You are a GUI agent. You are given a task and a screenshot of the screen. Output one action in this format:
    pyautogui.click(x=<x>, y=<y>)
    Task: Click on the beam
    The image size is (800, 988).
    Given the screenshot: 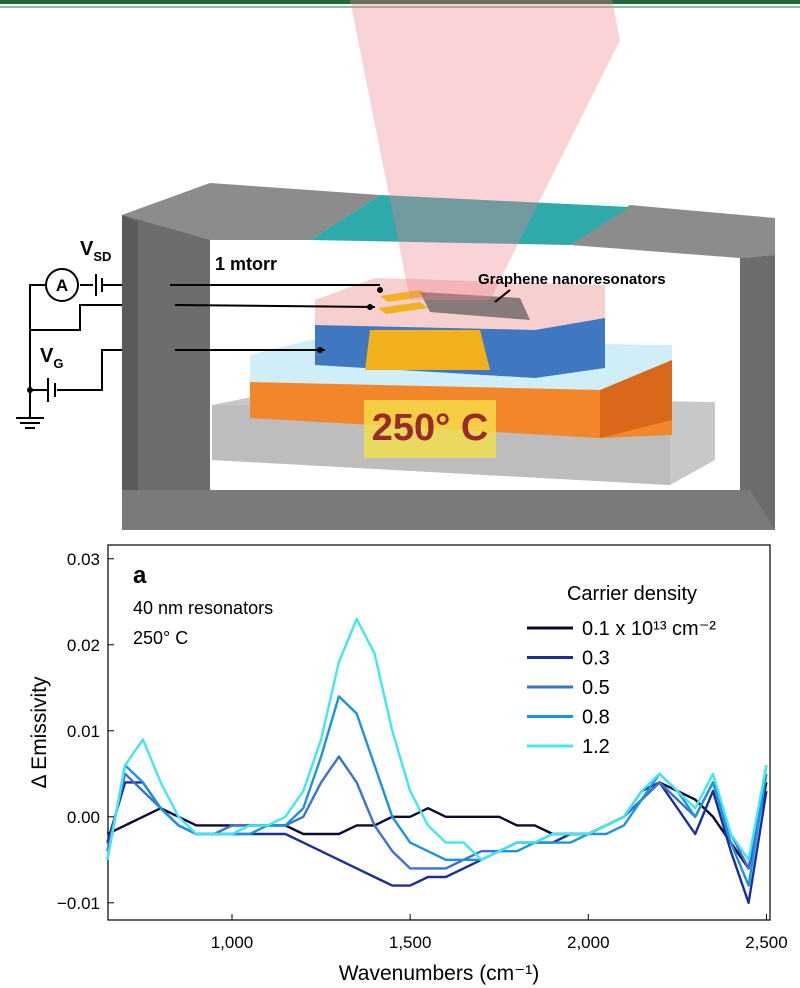 What is the action you would take?
    pyautogui.click(x=485, y=150)
    